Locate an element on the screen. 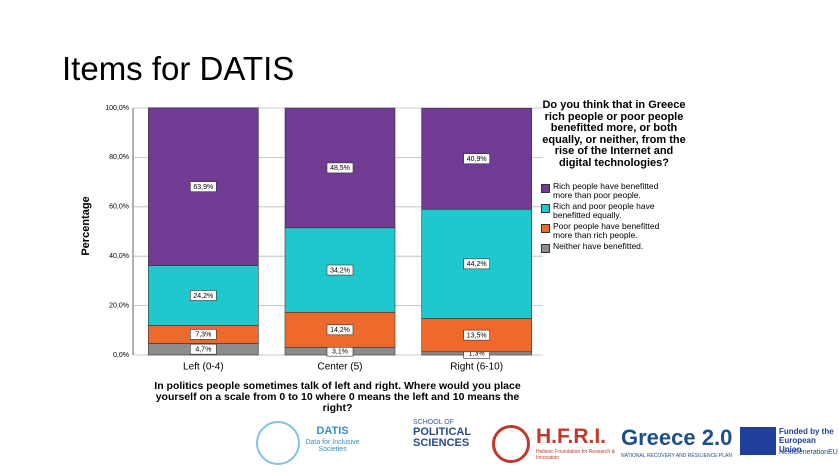  data-label: 48,5% is located at coordinates (340, 168).